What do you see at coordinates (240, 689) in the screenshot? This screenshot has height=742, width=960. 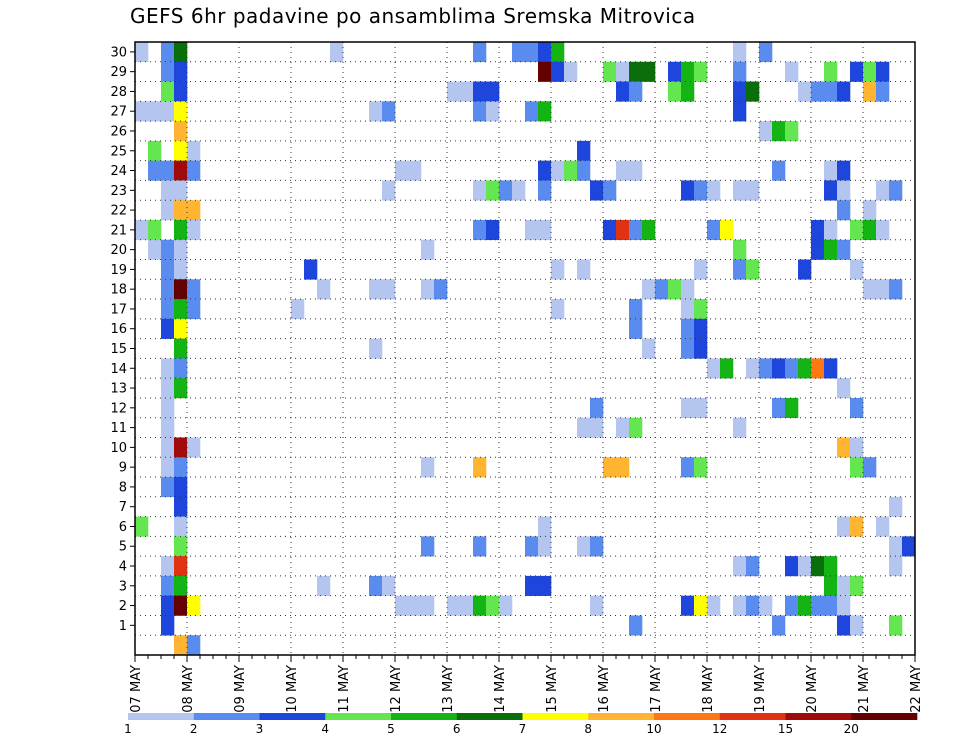 I see `x-tick-label: 09 MAY` at bounding box center [240, 689].